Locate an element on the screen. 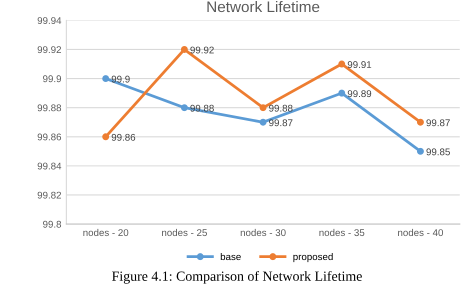  data-label: 99.88 is located at coordinates (281, 108).